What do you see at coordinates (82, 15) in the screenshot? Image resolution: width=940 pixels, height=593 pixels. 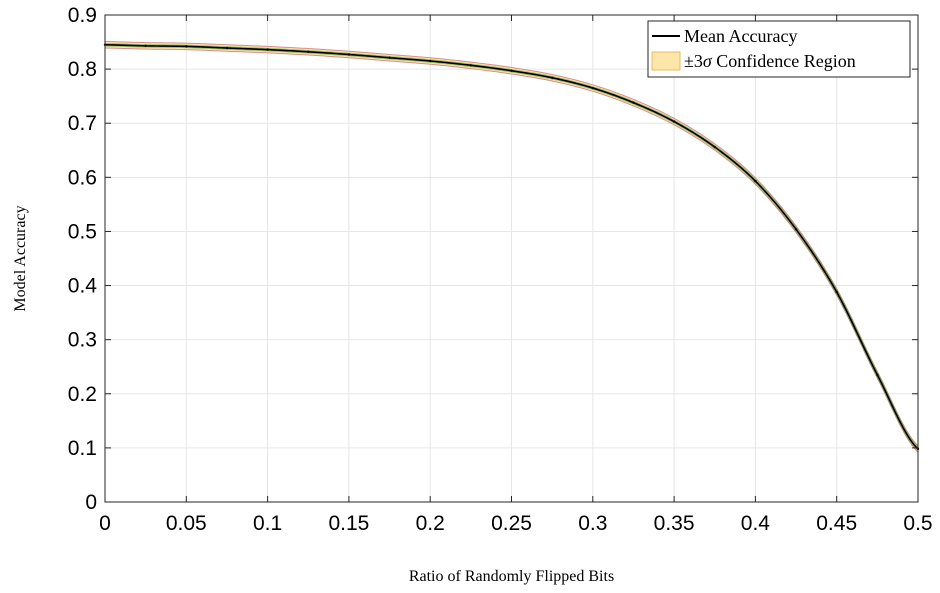 I see `y-tick-label: 0.9` at bounding box center [82, 15].